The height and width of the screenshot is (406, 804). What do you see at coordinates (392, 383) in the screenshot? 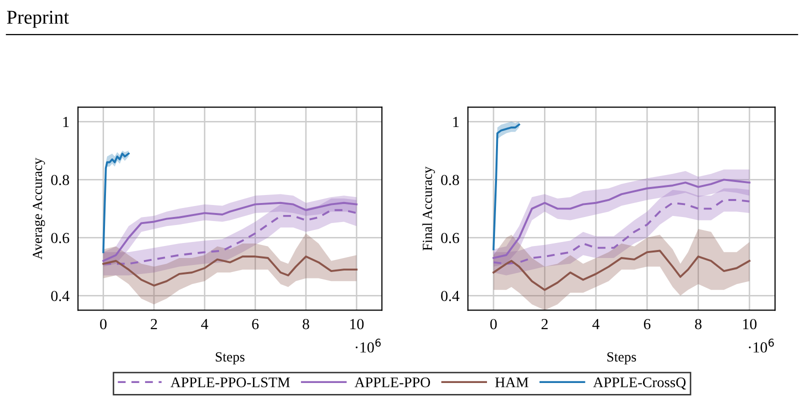
I see `legend-label: APPLE-PPO` at bounding box center [392, 383].